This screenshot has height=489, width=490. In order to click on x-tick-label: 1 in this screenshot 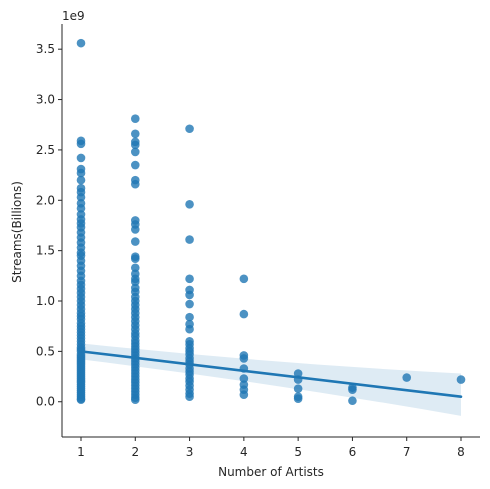, I will do `click(81, 452)`.